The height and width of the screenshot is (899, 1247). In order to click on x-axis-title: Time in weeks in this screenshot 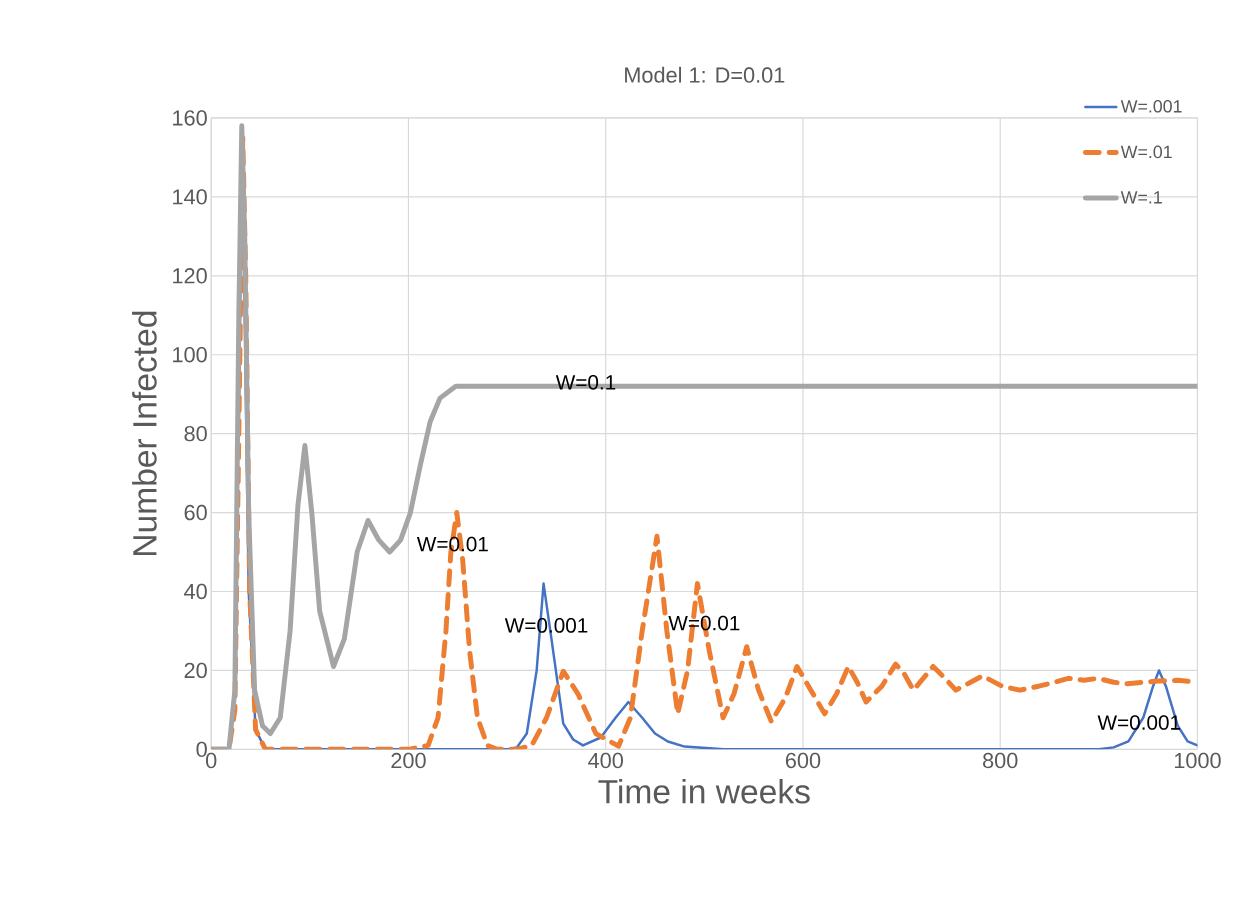, I will do `click(704, 791)`.